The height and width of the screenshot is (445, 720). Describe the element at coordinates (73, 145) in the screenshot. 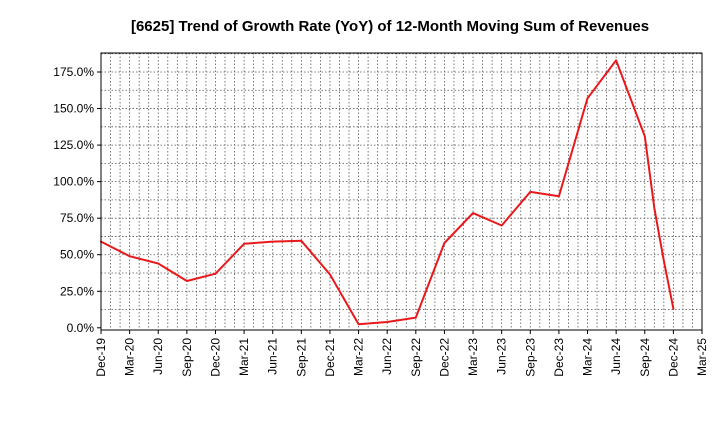

I see `y-tick-label: 125.0%` at that location.